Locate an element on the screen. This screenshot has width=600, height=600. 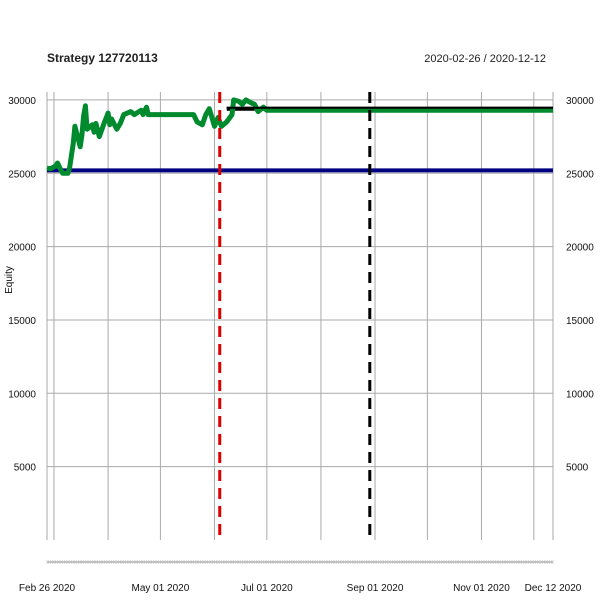
x-tick-label: Jul 01 2020 is located at coordinates (267, 588).